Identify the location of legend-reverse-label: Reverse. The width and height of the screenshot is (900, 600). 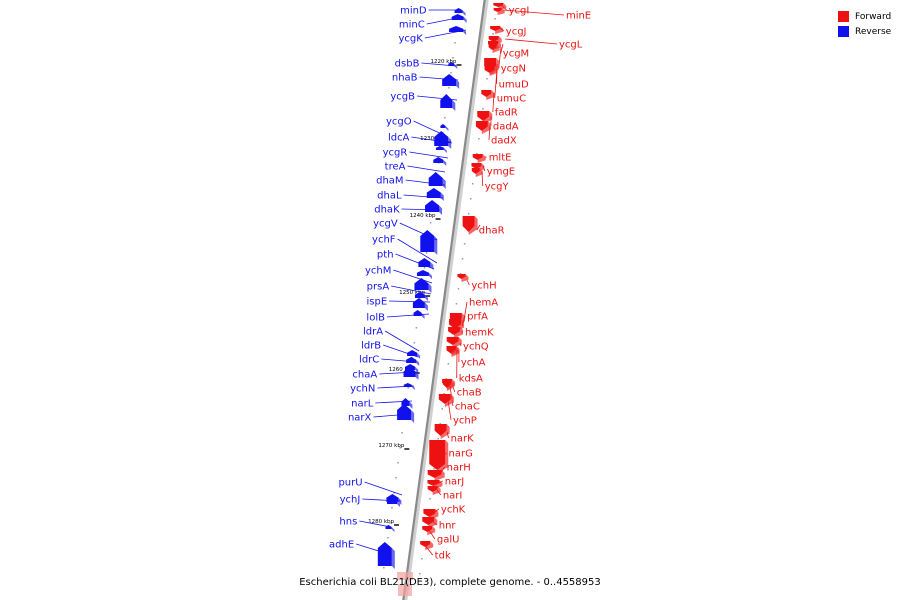
(873, 31).